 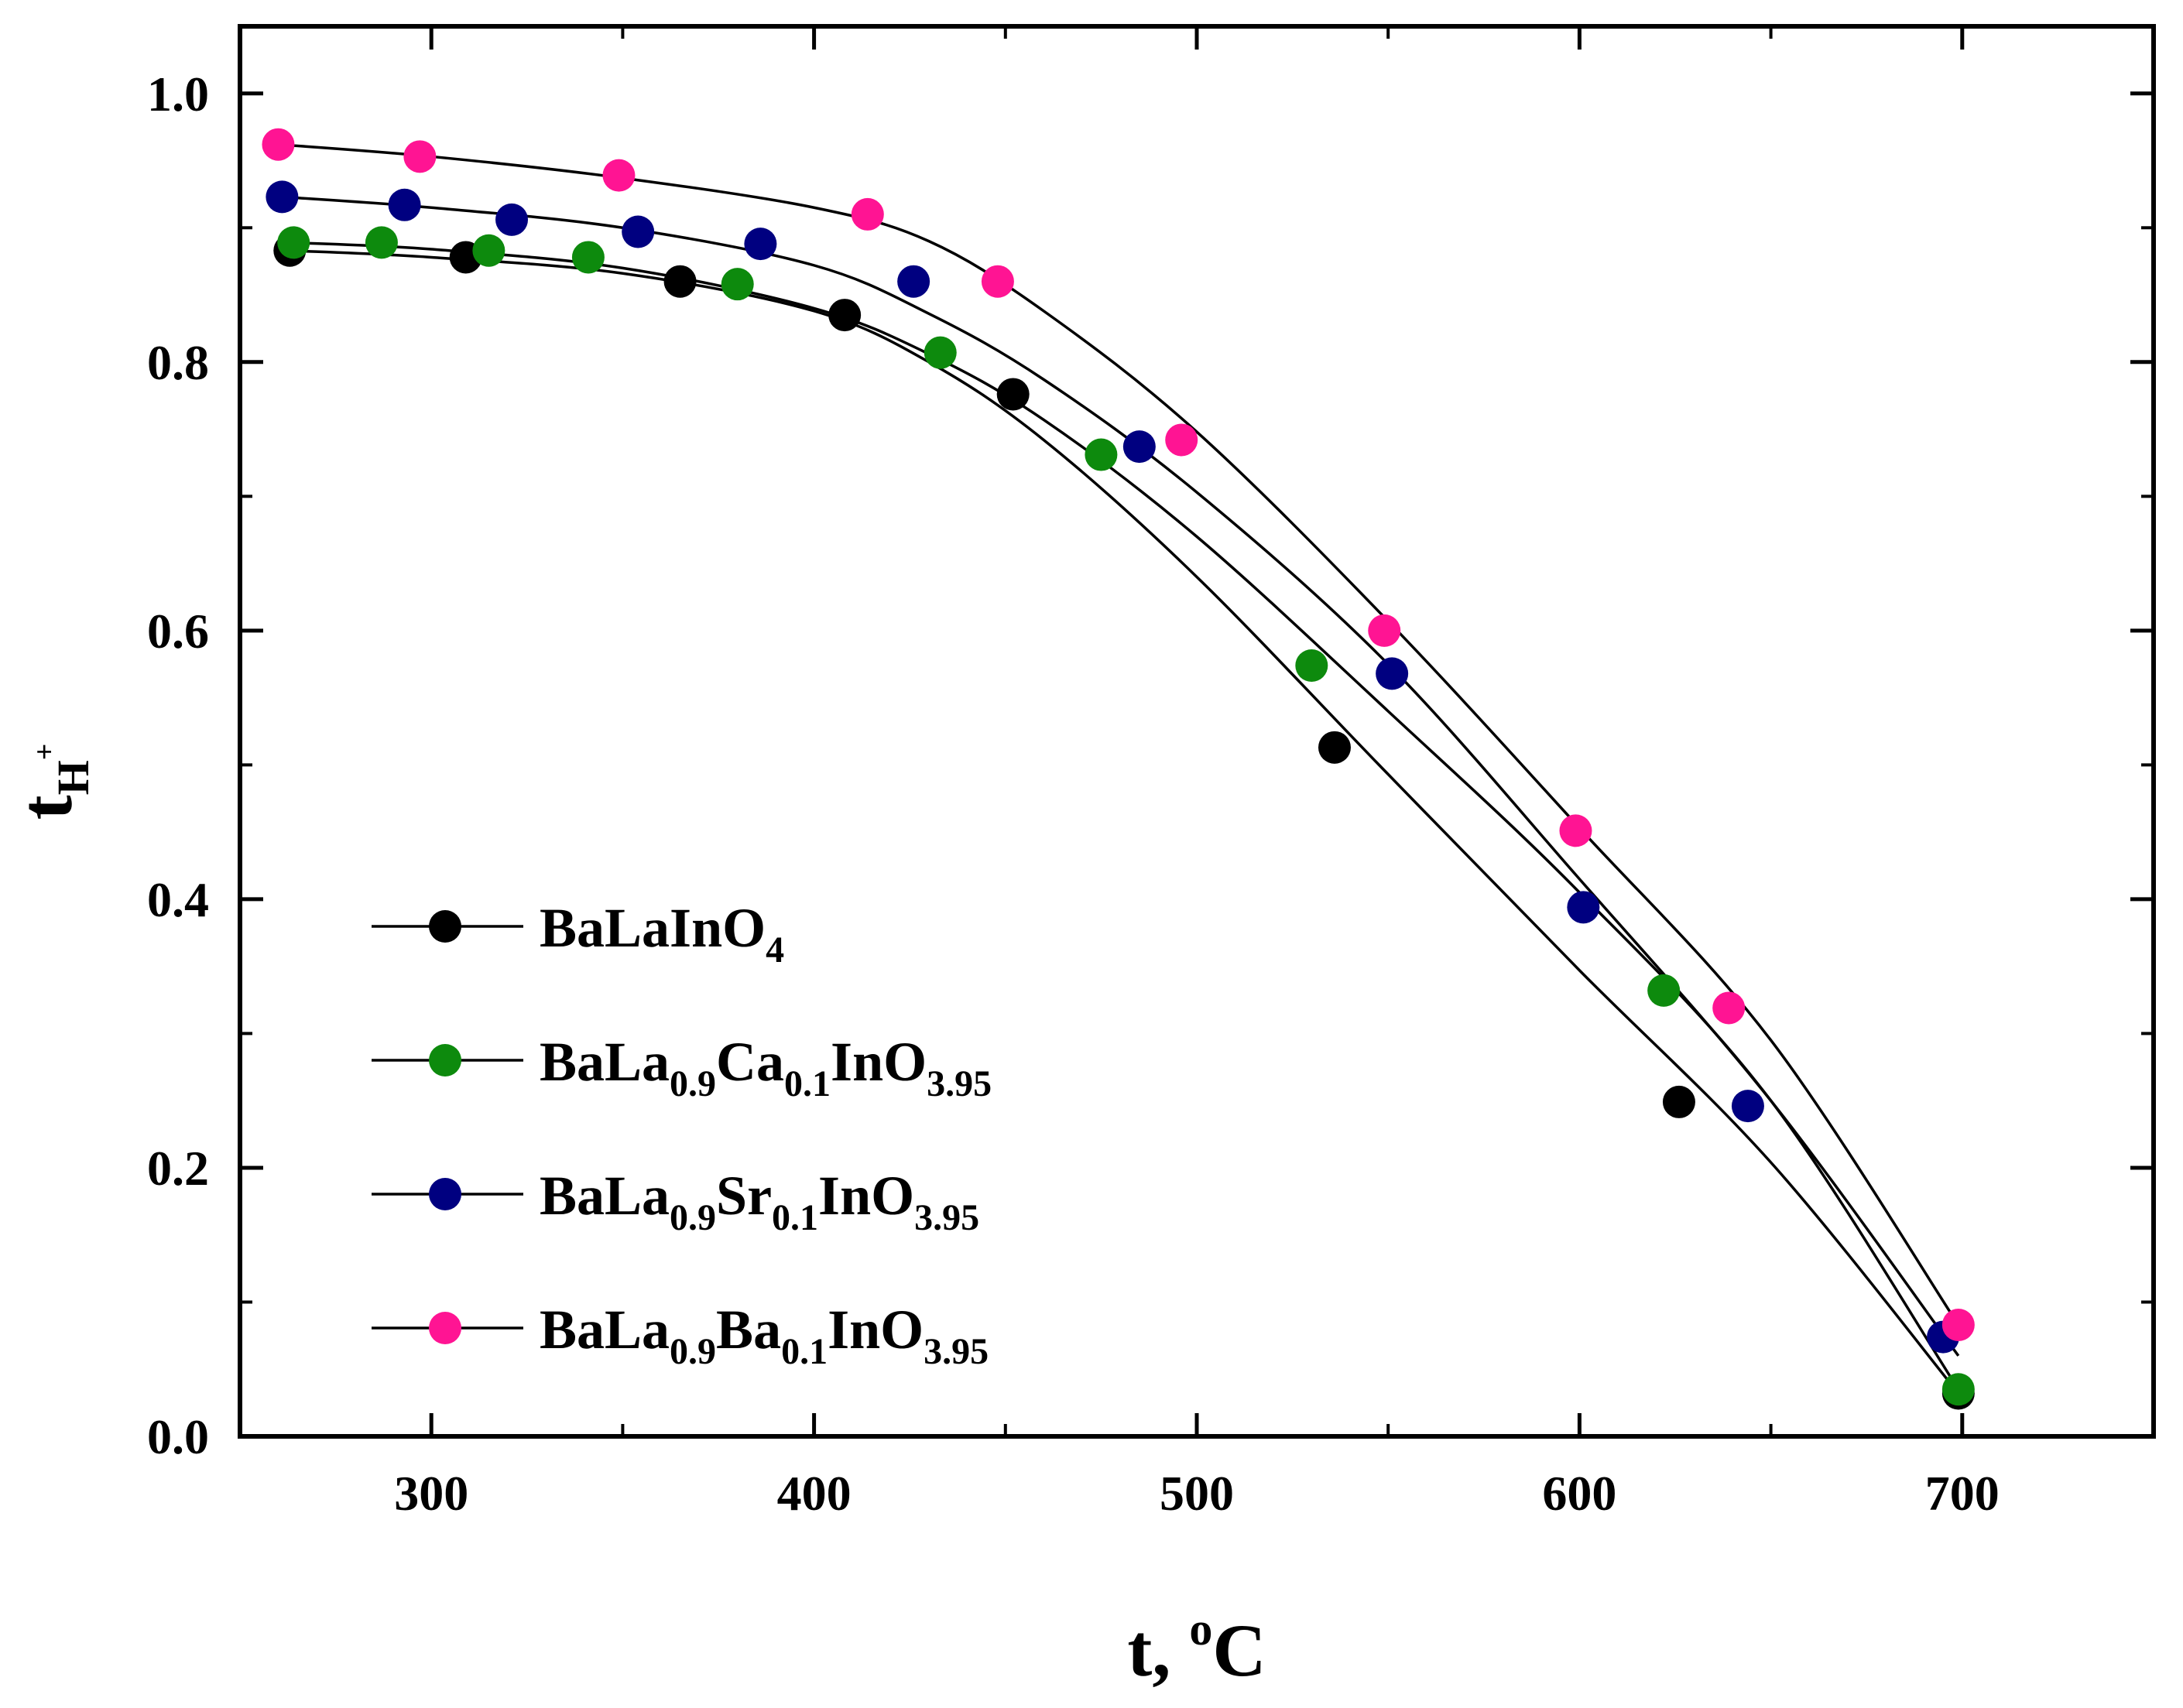 I want to click on x-tick-label: 600, so click(x=1579, y=1494).